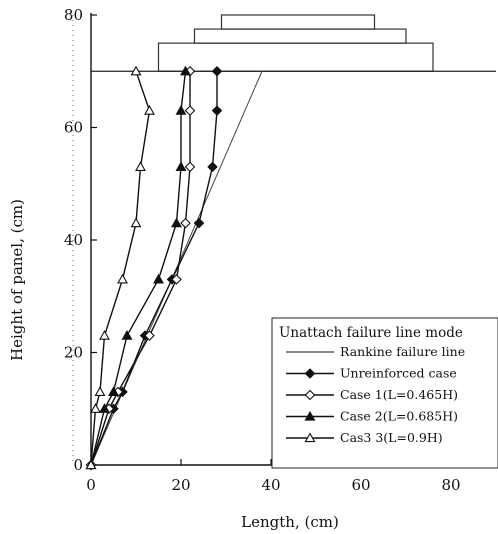 This screenshot has height=534, width=498. I want to click on legend-item: Rankine failure line, so click(375, 351).